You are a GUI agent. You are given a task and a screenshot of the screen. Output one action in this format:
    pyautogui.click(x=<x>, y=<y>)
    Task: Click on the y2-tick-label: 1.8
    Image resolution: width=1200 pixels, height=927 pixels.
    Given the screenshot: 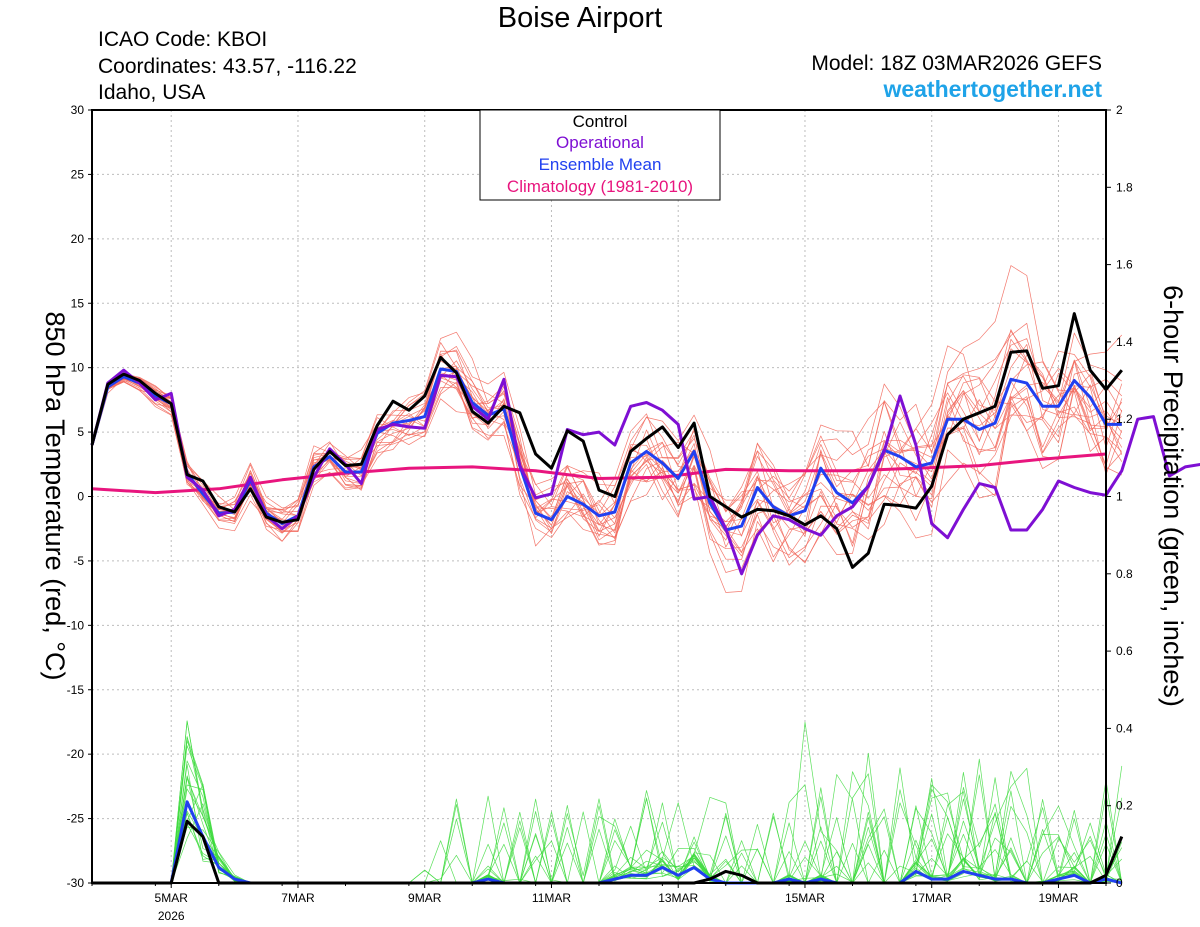 What is the action you would take?
    pyautogui.click(x=1124, y=187)
    